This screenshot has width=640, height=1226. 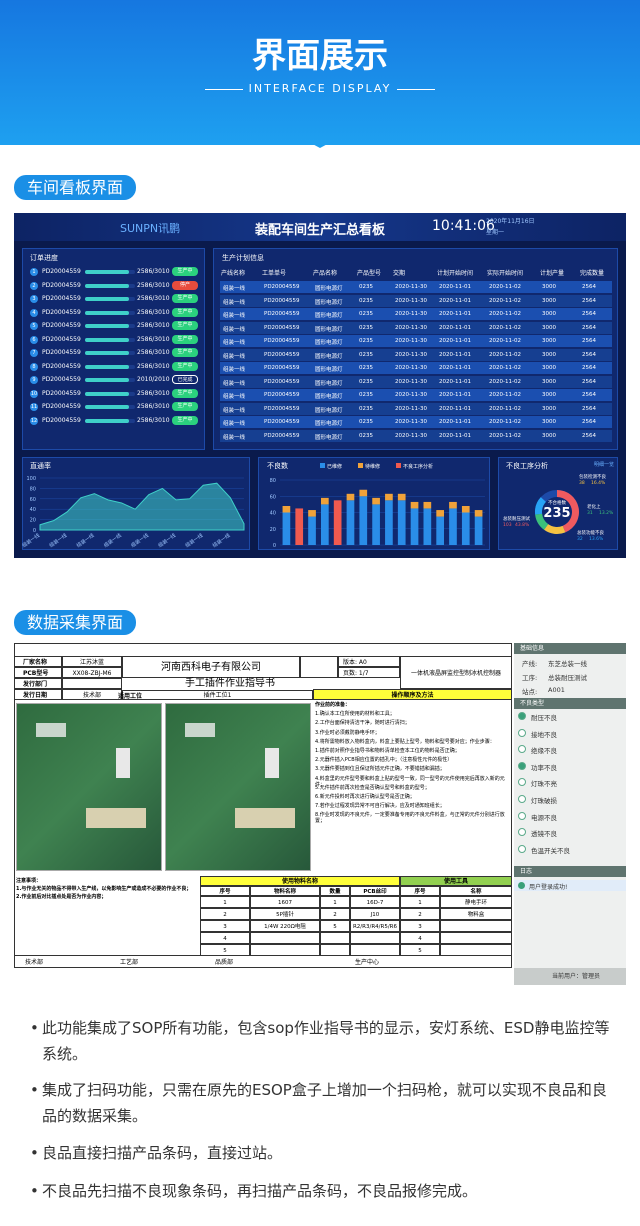 What do you see at coordinates (38, 672) in the screenshot?
I see `cell: PCB型号` at bounding box center [38, 672].